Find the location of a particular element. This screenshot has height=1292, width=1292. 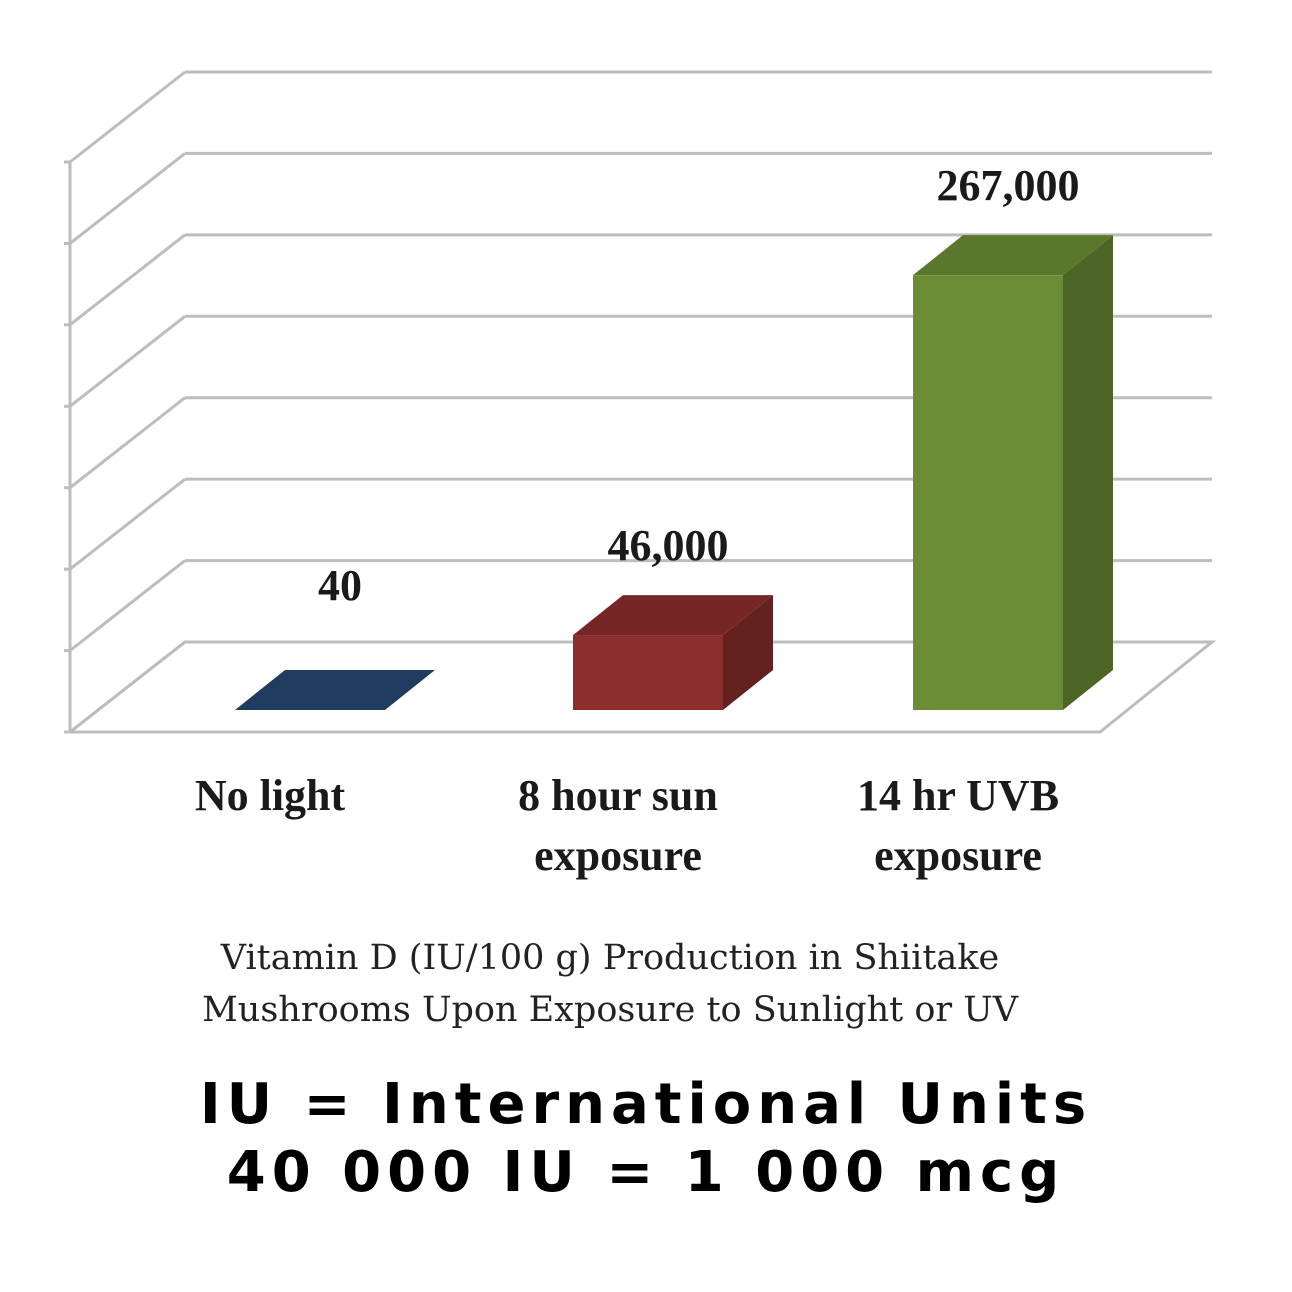

x-tick-label-1-0: 8 hour sun is located at coordinates (618, 795).